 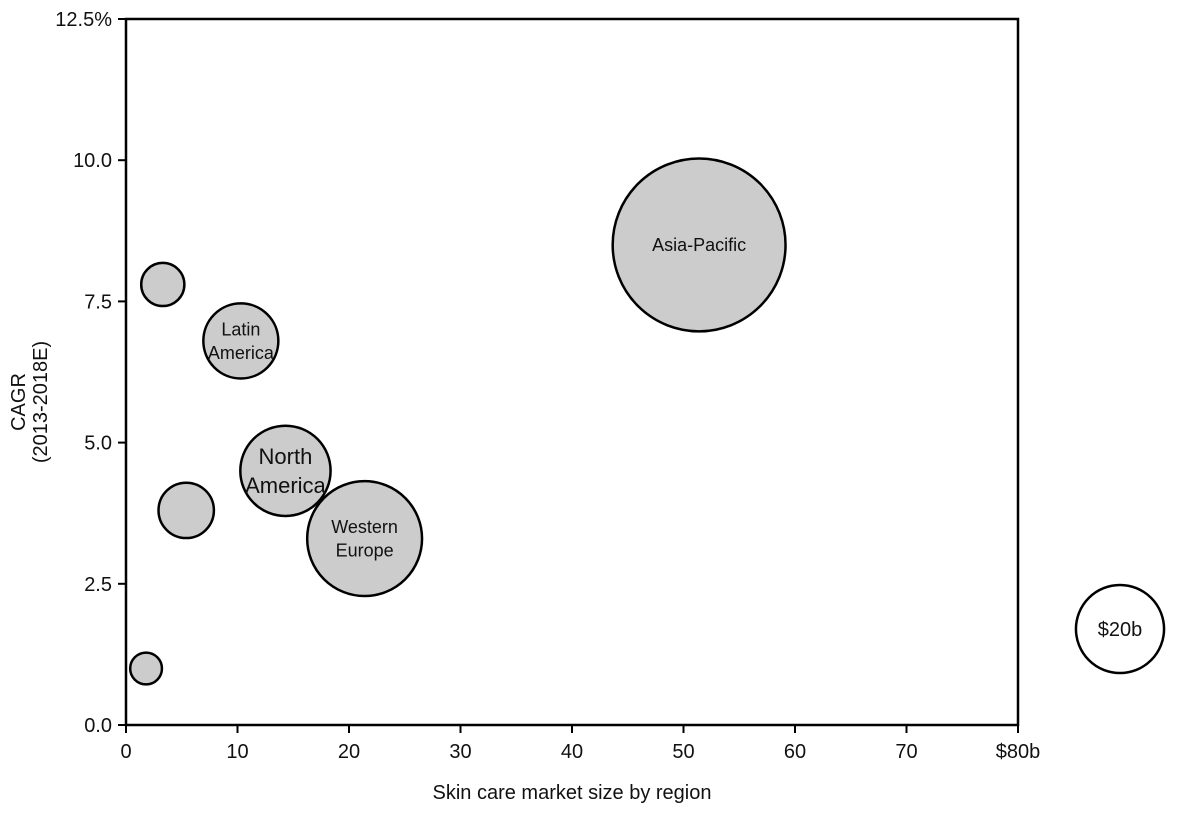 What do you see at coordinates (1018, 752) in the screenshot?
I see `x-tick-label-8: $80b` at bounding box center [1018, 752].